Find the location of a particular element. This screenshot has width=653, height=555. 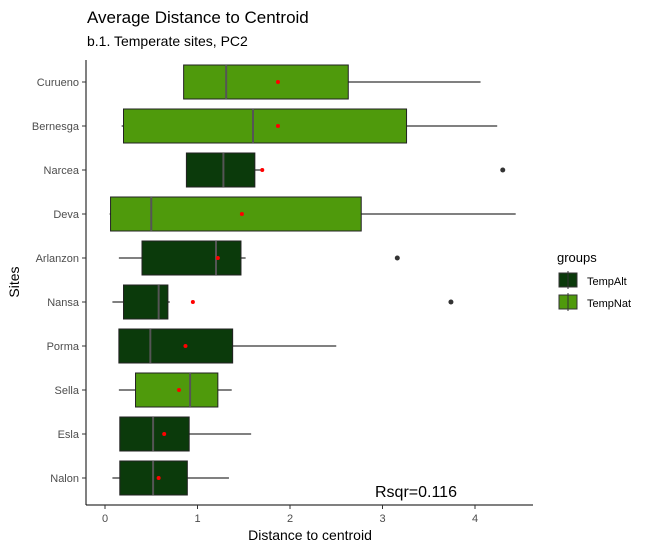

box-curueno is located at coordinates (332, 82).